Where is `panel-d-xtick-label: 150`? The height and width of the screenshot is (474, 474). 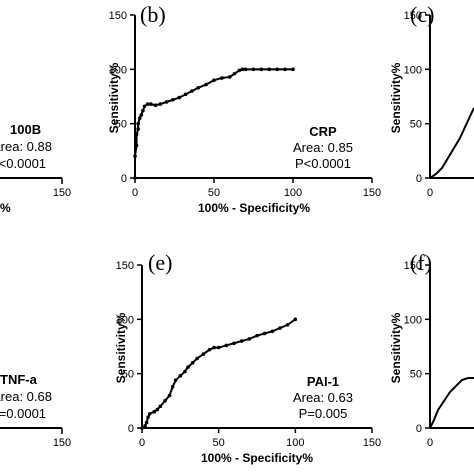
panel-d-xtick-label: 150 is located at coordinates (62, 443).